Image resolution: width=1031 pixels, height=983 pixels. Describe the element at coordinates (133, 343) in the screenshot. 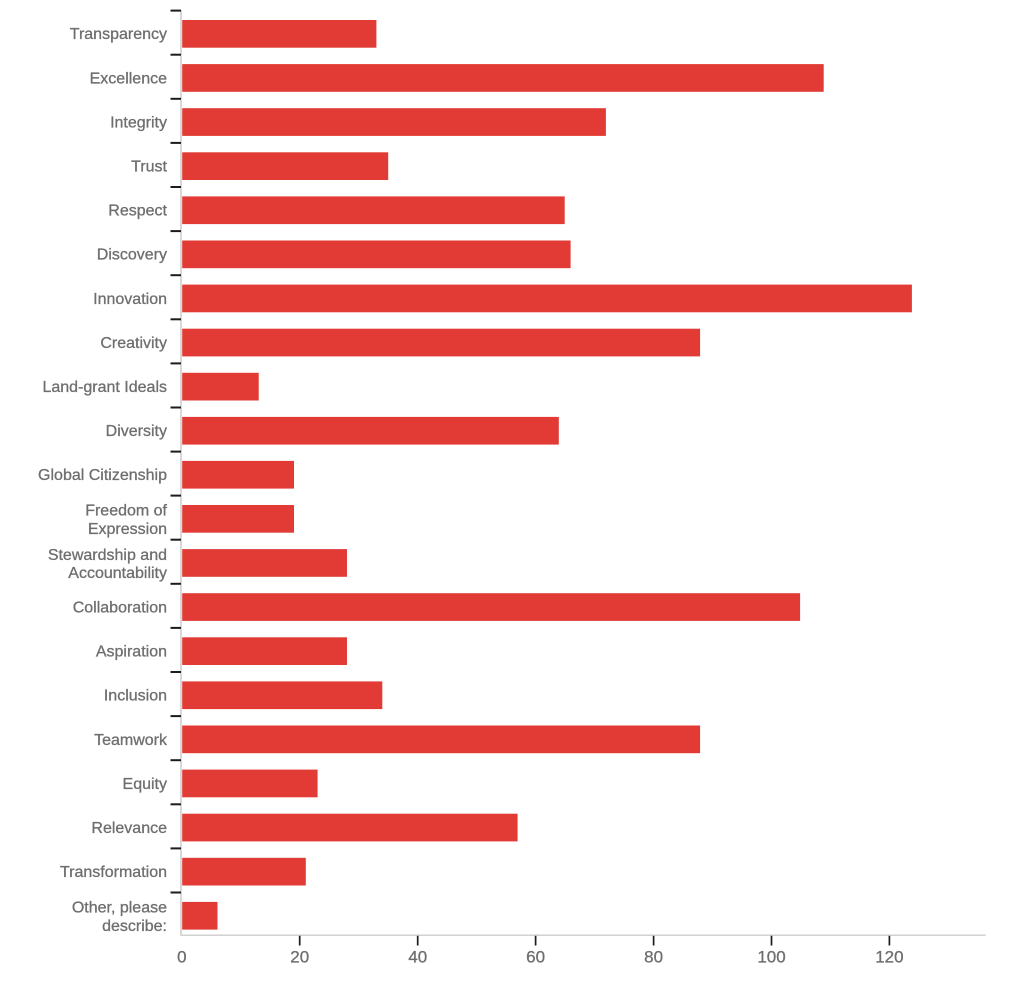

I see `svg-text: Creativity` at that location.